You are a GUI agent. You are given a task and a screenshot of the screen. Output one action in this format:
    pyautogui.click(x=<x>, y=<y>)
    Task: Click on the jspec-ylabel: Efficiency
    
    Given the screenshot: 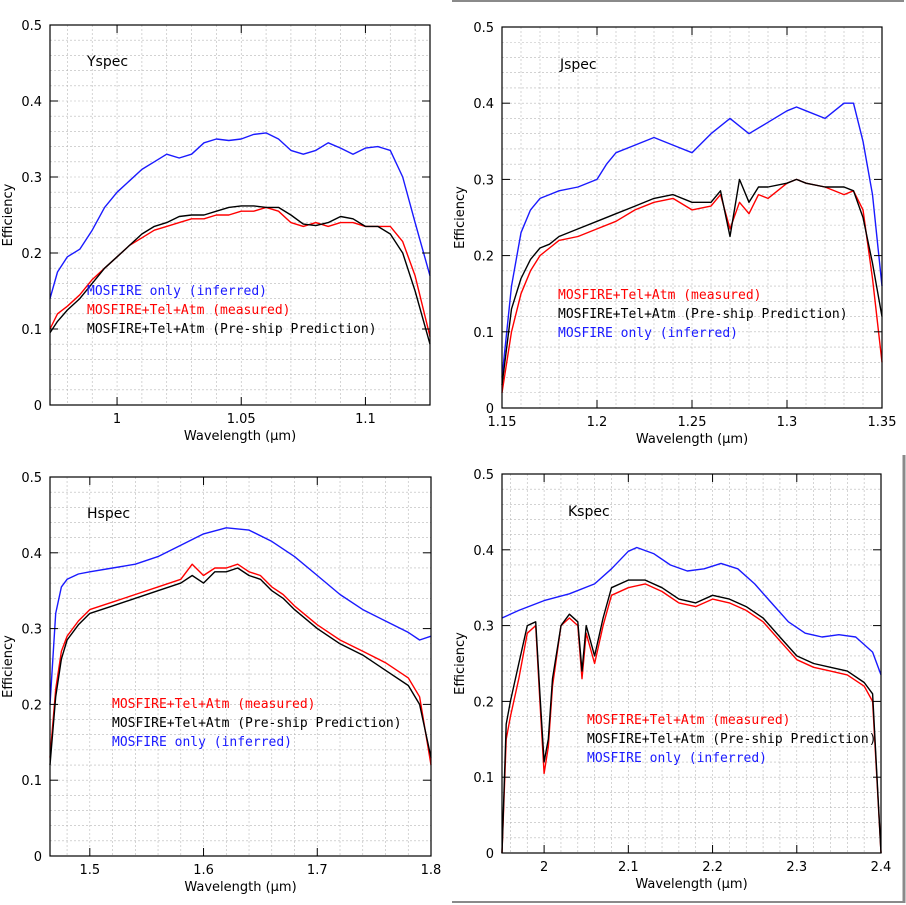 What is the action you would take?
    pyautogui.click(x=460, y=217)
    